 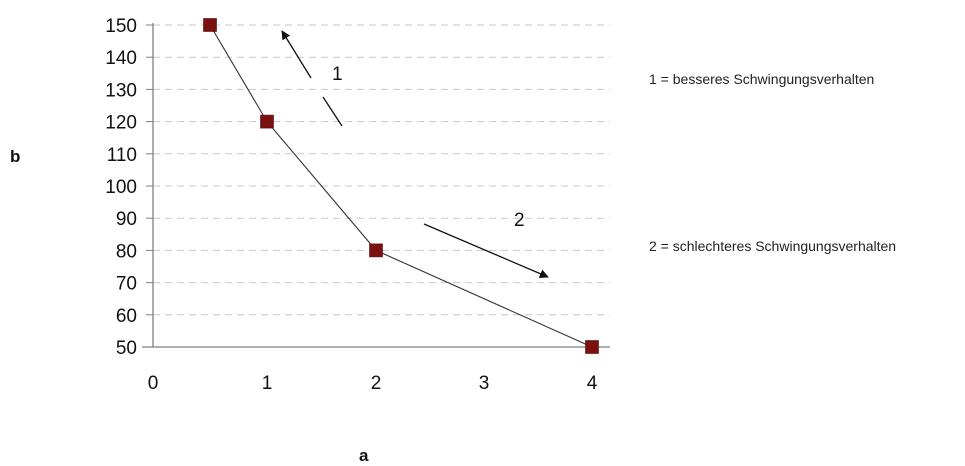 What do you see at coordinates (126, 219) in the screenshot?
I see `y-tick-label-90: 90` at bounding box center [126, 219].